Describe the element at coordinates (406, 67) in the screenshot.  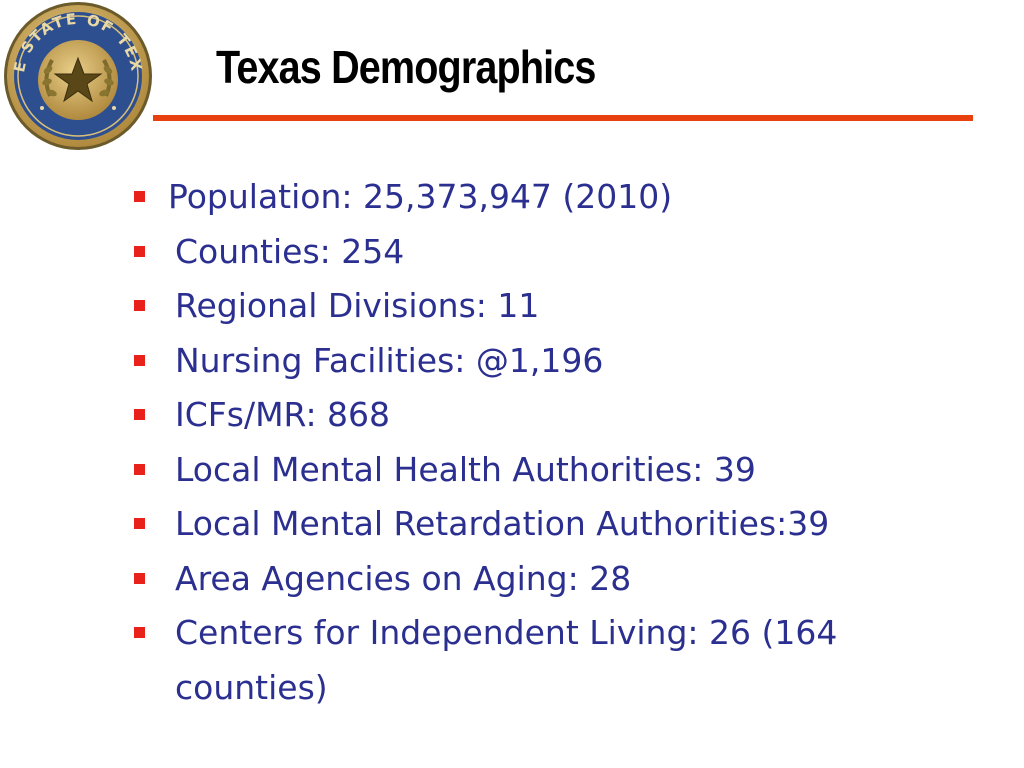
I see `slide-title: Texas Demographics` at that location.